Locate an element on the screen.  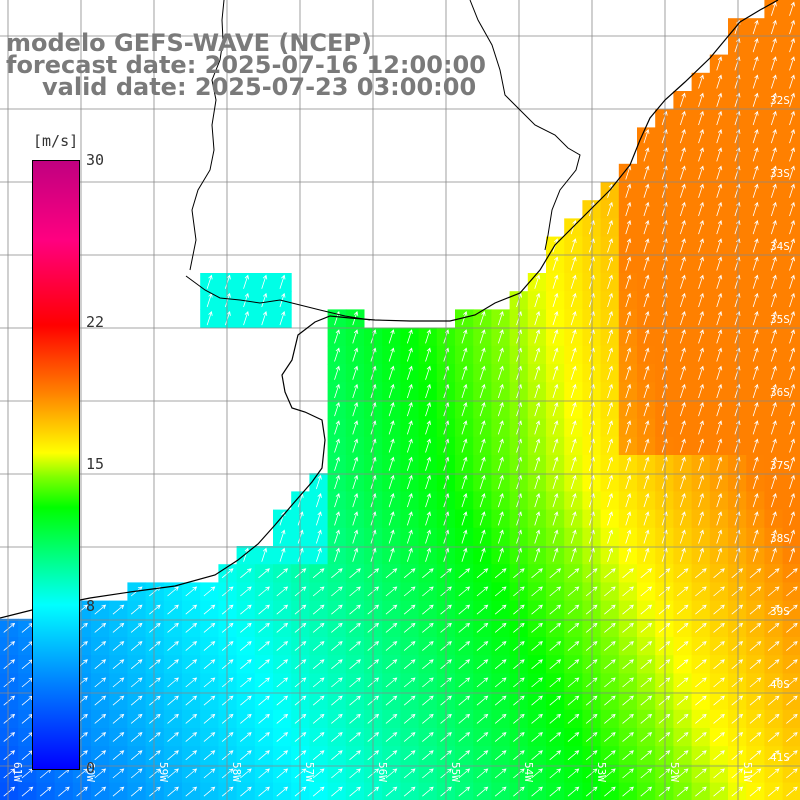
longitude-label: 56W is located at coordinates (382, 772).